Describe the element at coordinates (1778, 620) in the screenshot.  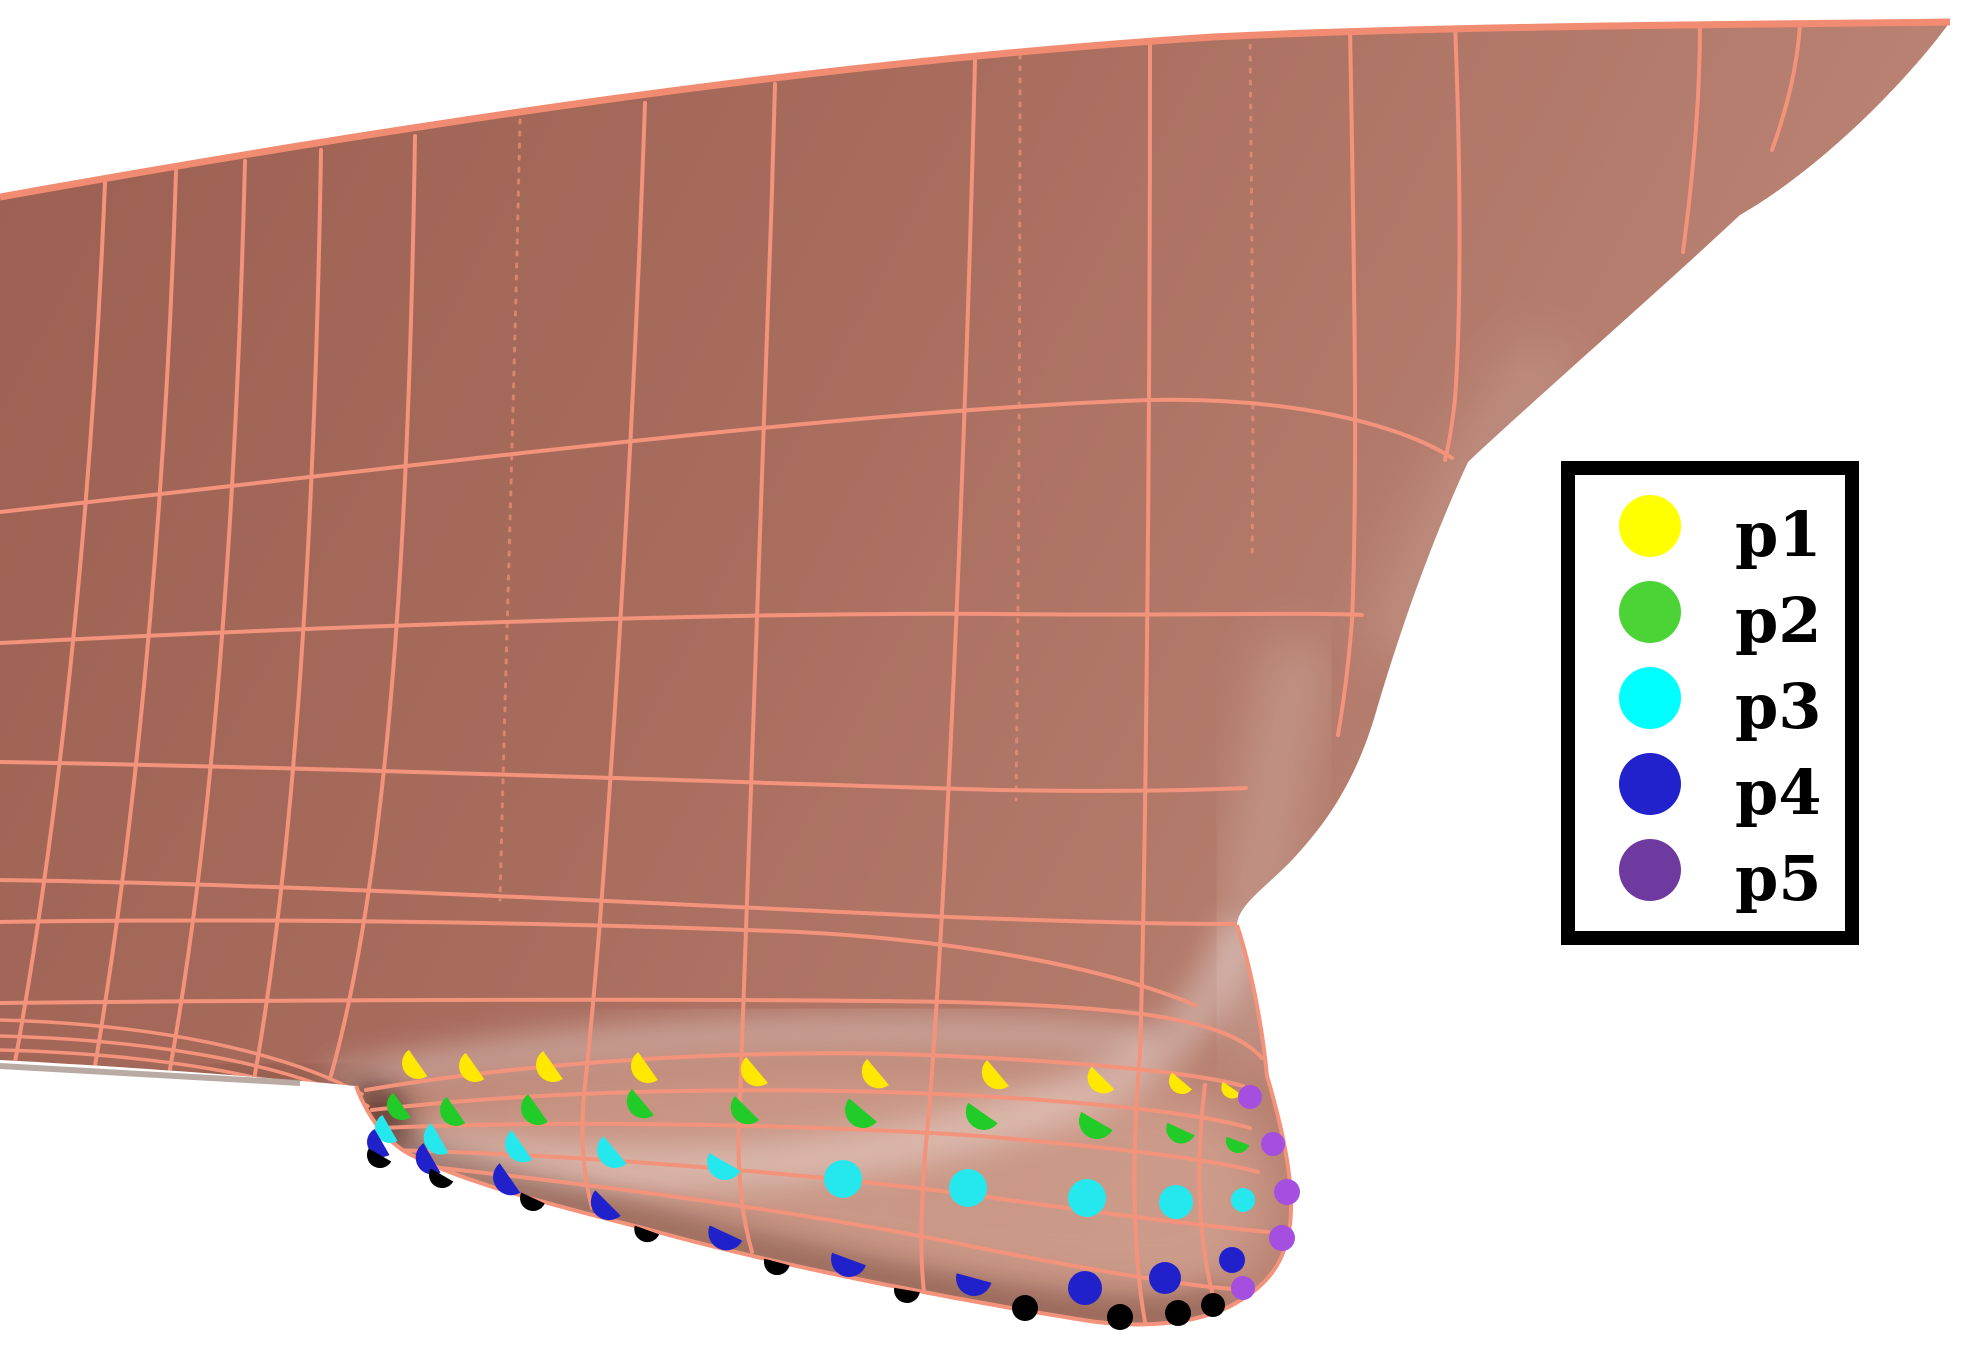
I see `legend-label-p2: p2` at that location.